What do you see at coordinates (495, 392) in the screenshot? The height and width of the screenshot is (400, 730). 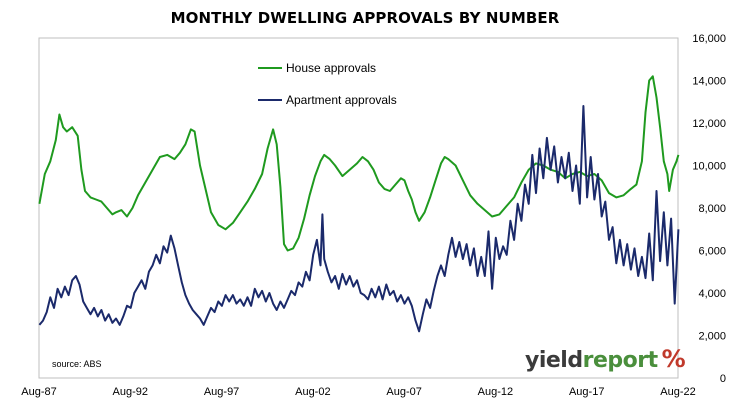 I see `x-tick-label: Aug-12` at bounding box center [495, 392].